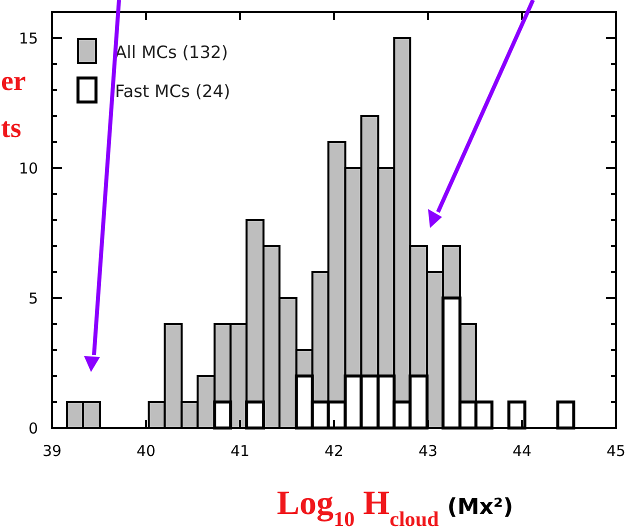  Describe the element at coordinates (146, 451) in the screenshot. I see `x-tick-label: 40` at that location.